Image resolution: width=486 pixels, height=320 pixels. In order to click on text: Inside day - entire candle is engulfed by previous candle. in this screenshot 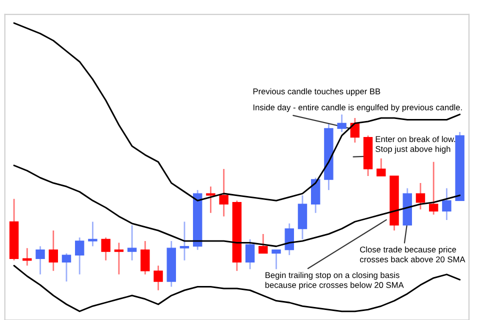, I will do `click(357, 108)`.